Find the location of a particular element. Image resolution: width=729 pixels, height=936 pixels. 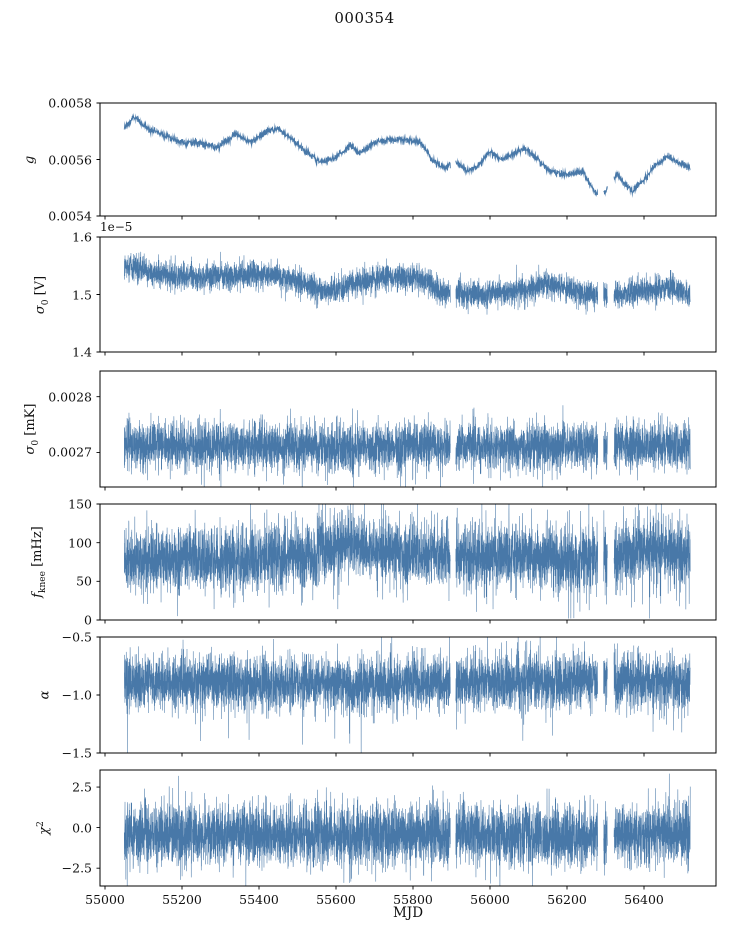

x-tick-label: 55000 is located at coordinates (105, 899).